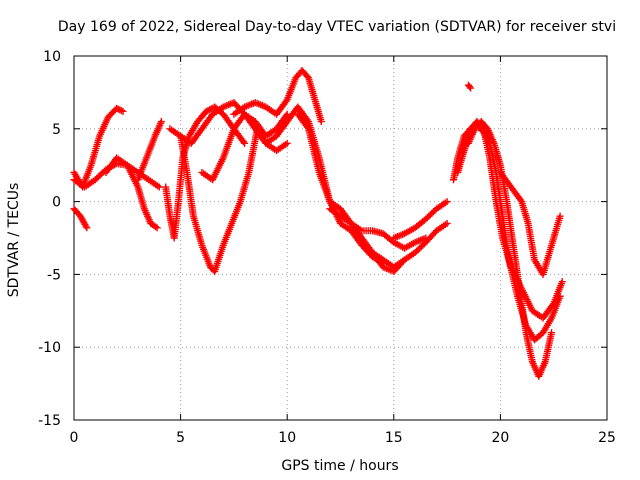 This screenshot has height=480, width=640. Describe the element at coordinates (180, 438) in the screenshot. I see `x-tick-label: 5` at that location.